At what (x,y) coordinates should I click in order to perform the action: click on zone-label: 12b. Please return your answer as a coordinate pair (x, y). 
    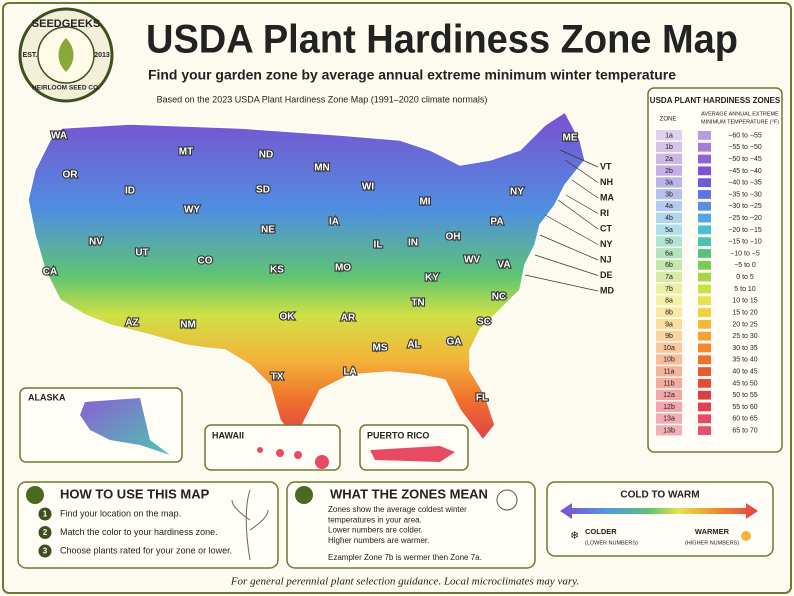
    Looking at the image, I should click on (669, 407).